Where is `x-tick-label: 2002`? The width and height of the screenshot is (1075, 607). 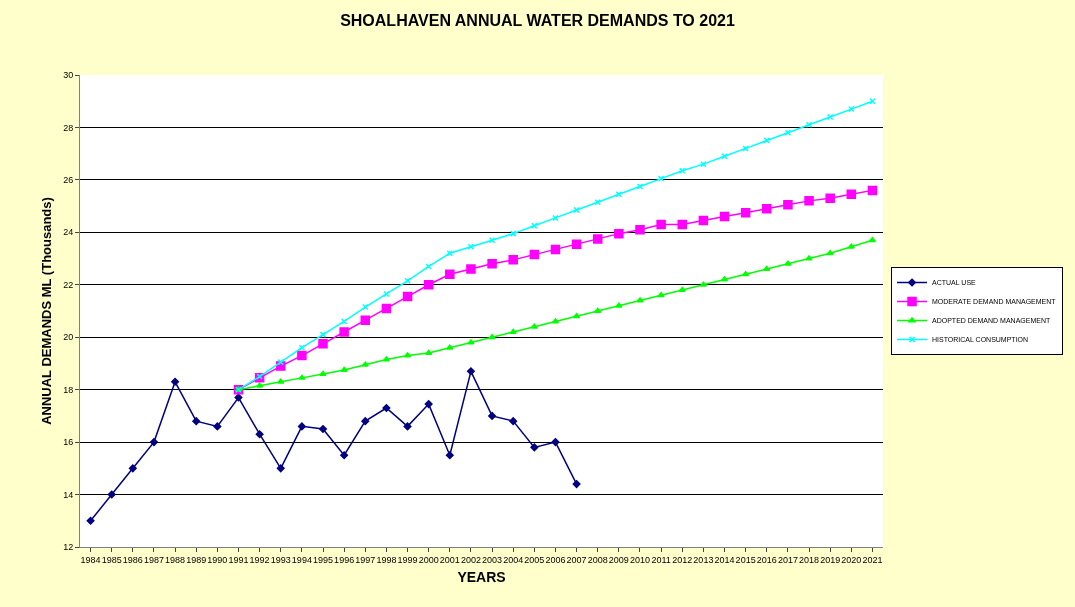
x-tick-label: 2002 is located at coordinates (470, 559).